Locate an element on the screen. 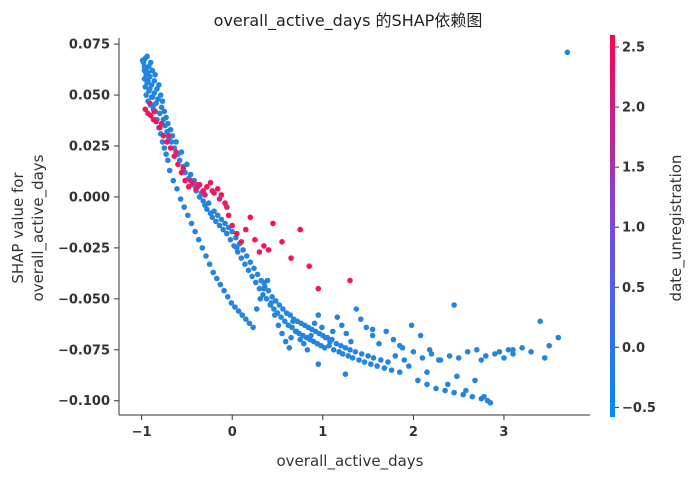 This screenshot has height=480, width=695. y-axis-label-line2: overall_active_days is located at coordinates (38, 227).